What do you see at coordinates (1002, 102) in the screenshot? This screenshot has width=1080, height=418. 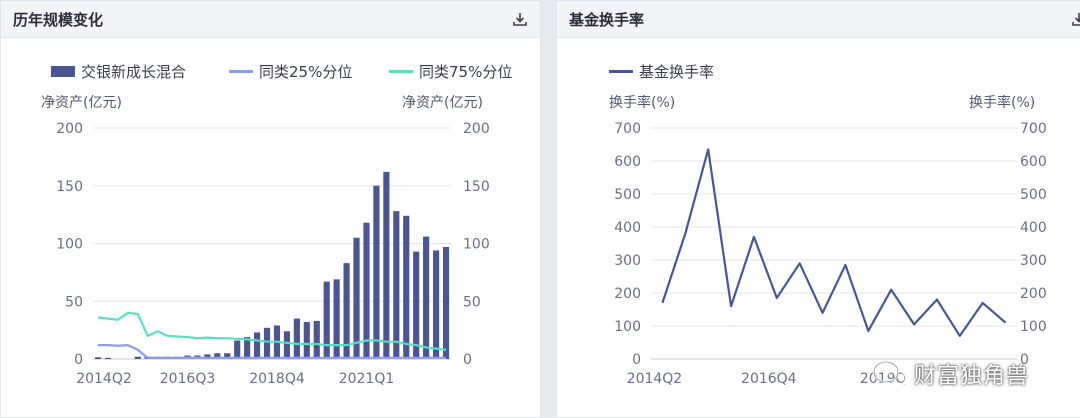 I see `y-axis-title-right: 换手率(%)` at bounding box center [1002, 102].